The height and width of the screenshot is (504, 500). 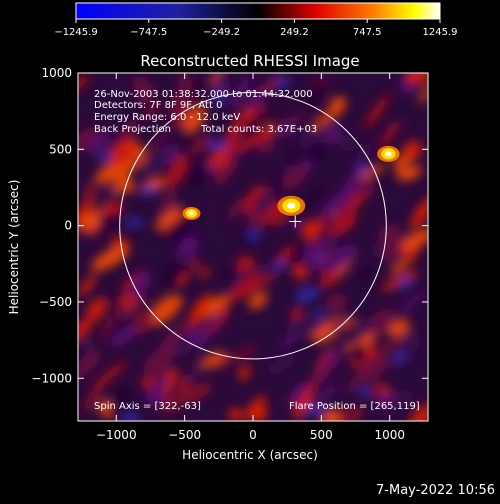 I want to click on colorbar-tick-label: 1245.9, so click(x=440, y=32).